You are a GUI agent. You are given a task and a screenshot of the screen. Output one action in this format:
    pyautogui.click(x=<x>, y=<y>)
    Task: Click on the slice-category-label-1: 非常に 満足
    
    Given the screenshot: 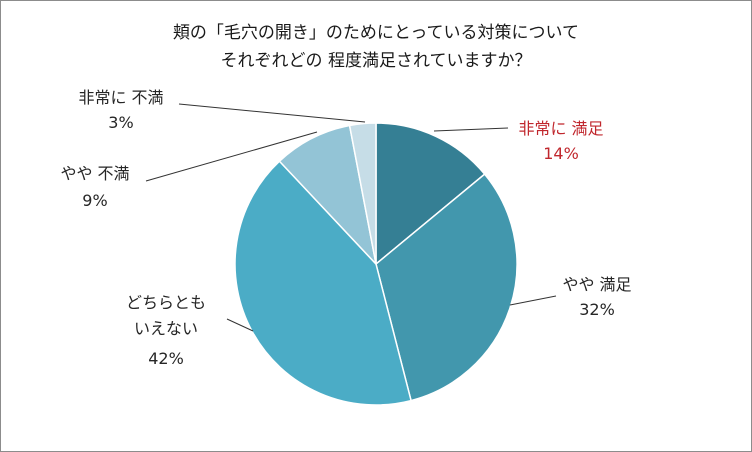 What is the action you would take?
    pyautogui.click(x=560, y=128)
    